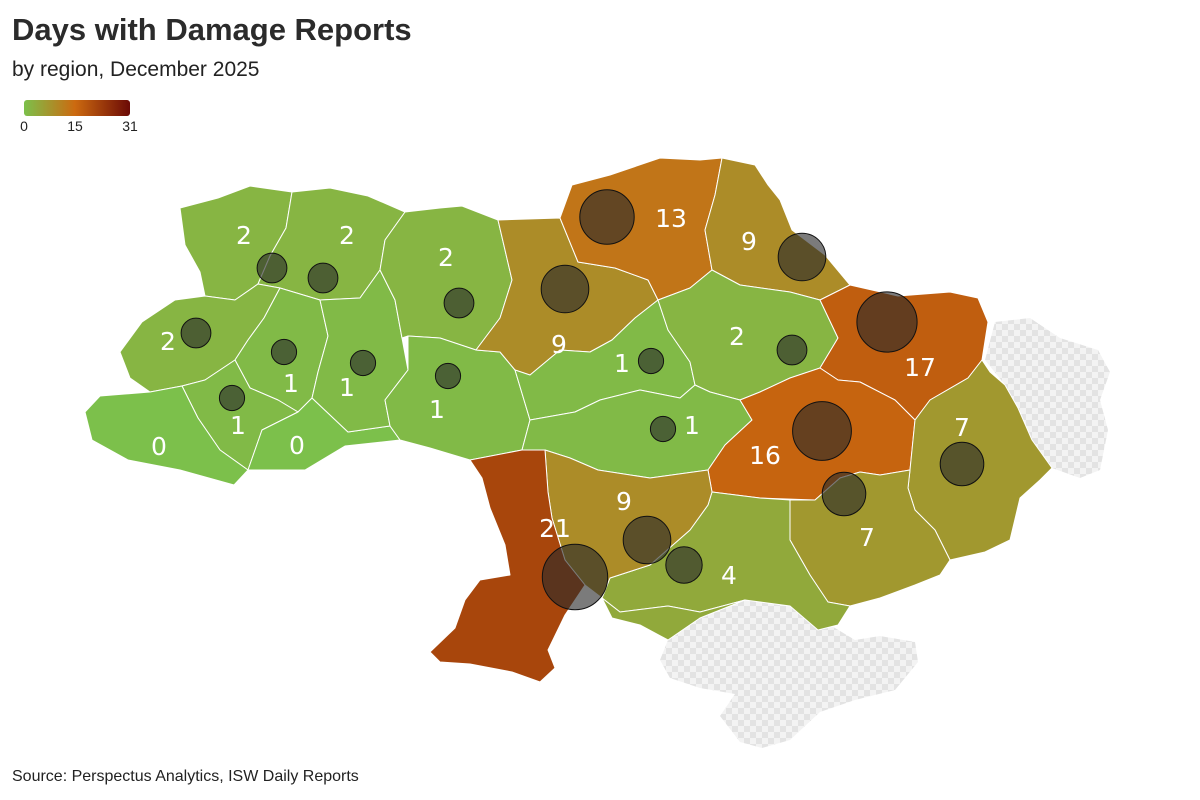 Image resolution: width=1200 pixels, height=800 pixels. I want to click on bubble-ternopil, so click(284, 352).